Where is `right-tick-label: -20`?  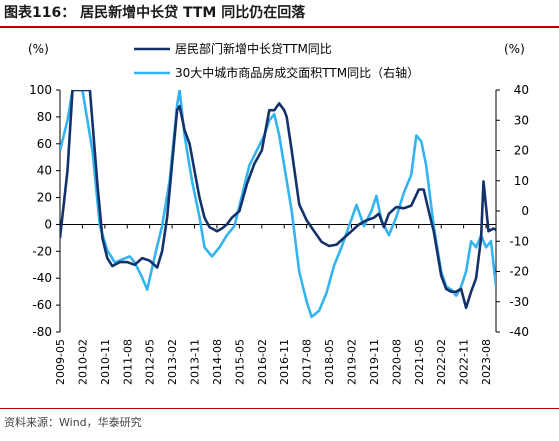 right-tick-label: -20 is located at coordinates (519, 272).